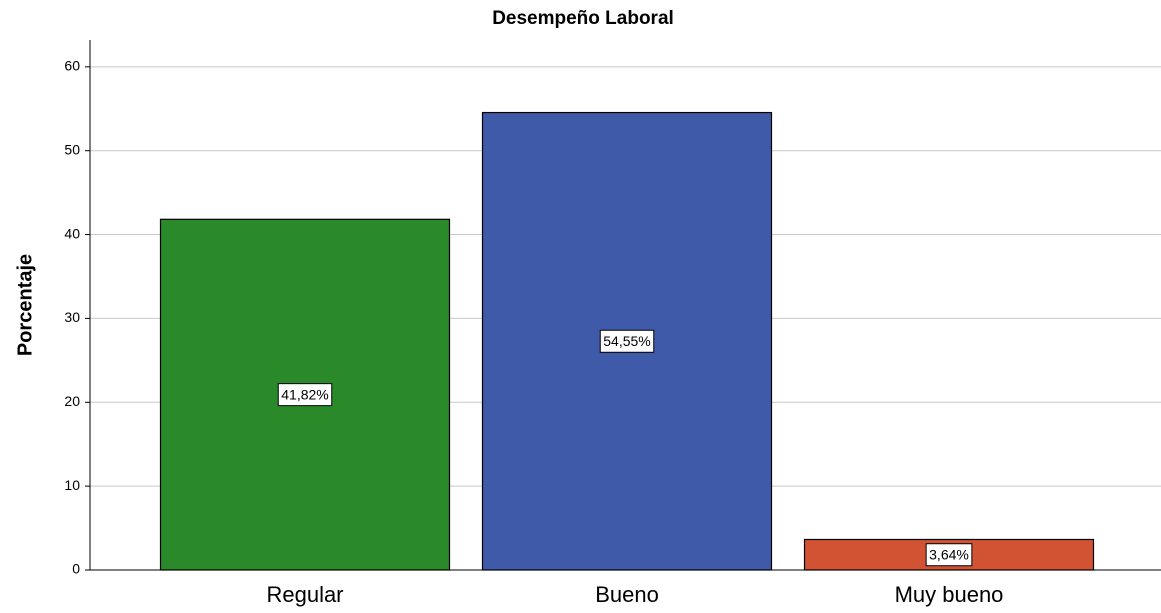 Image resolution: width=1161 pixels, height=613 pixels. I want to click on y-tick-label: 10, so click(72, 485).